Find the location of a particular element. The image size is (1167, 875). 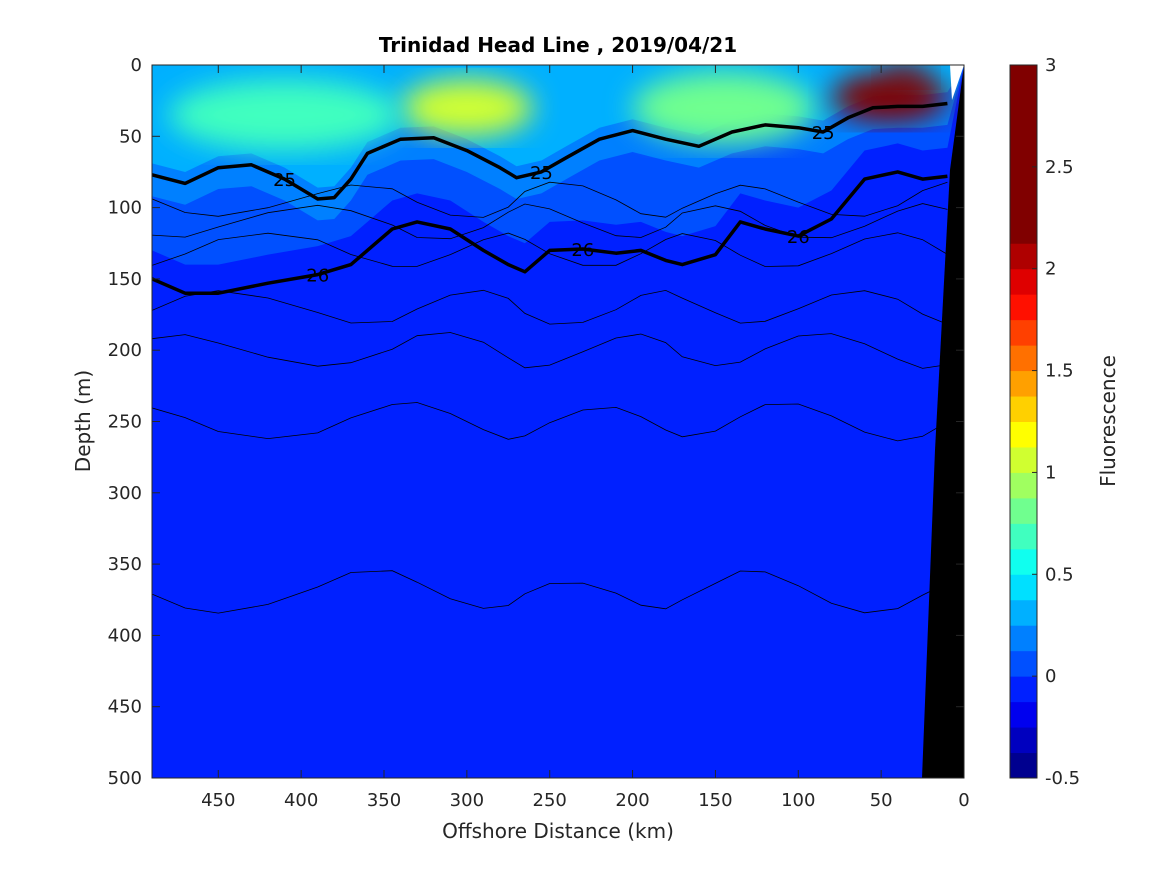

y-tick-label: 250 is located at coordinates (125, 422).